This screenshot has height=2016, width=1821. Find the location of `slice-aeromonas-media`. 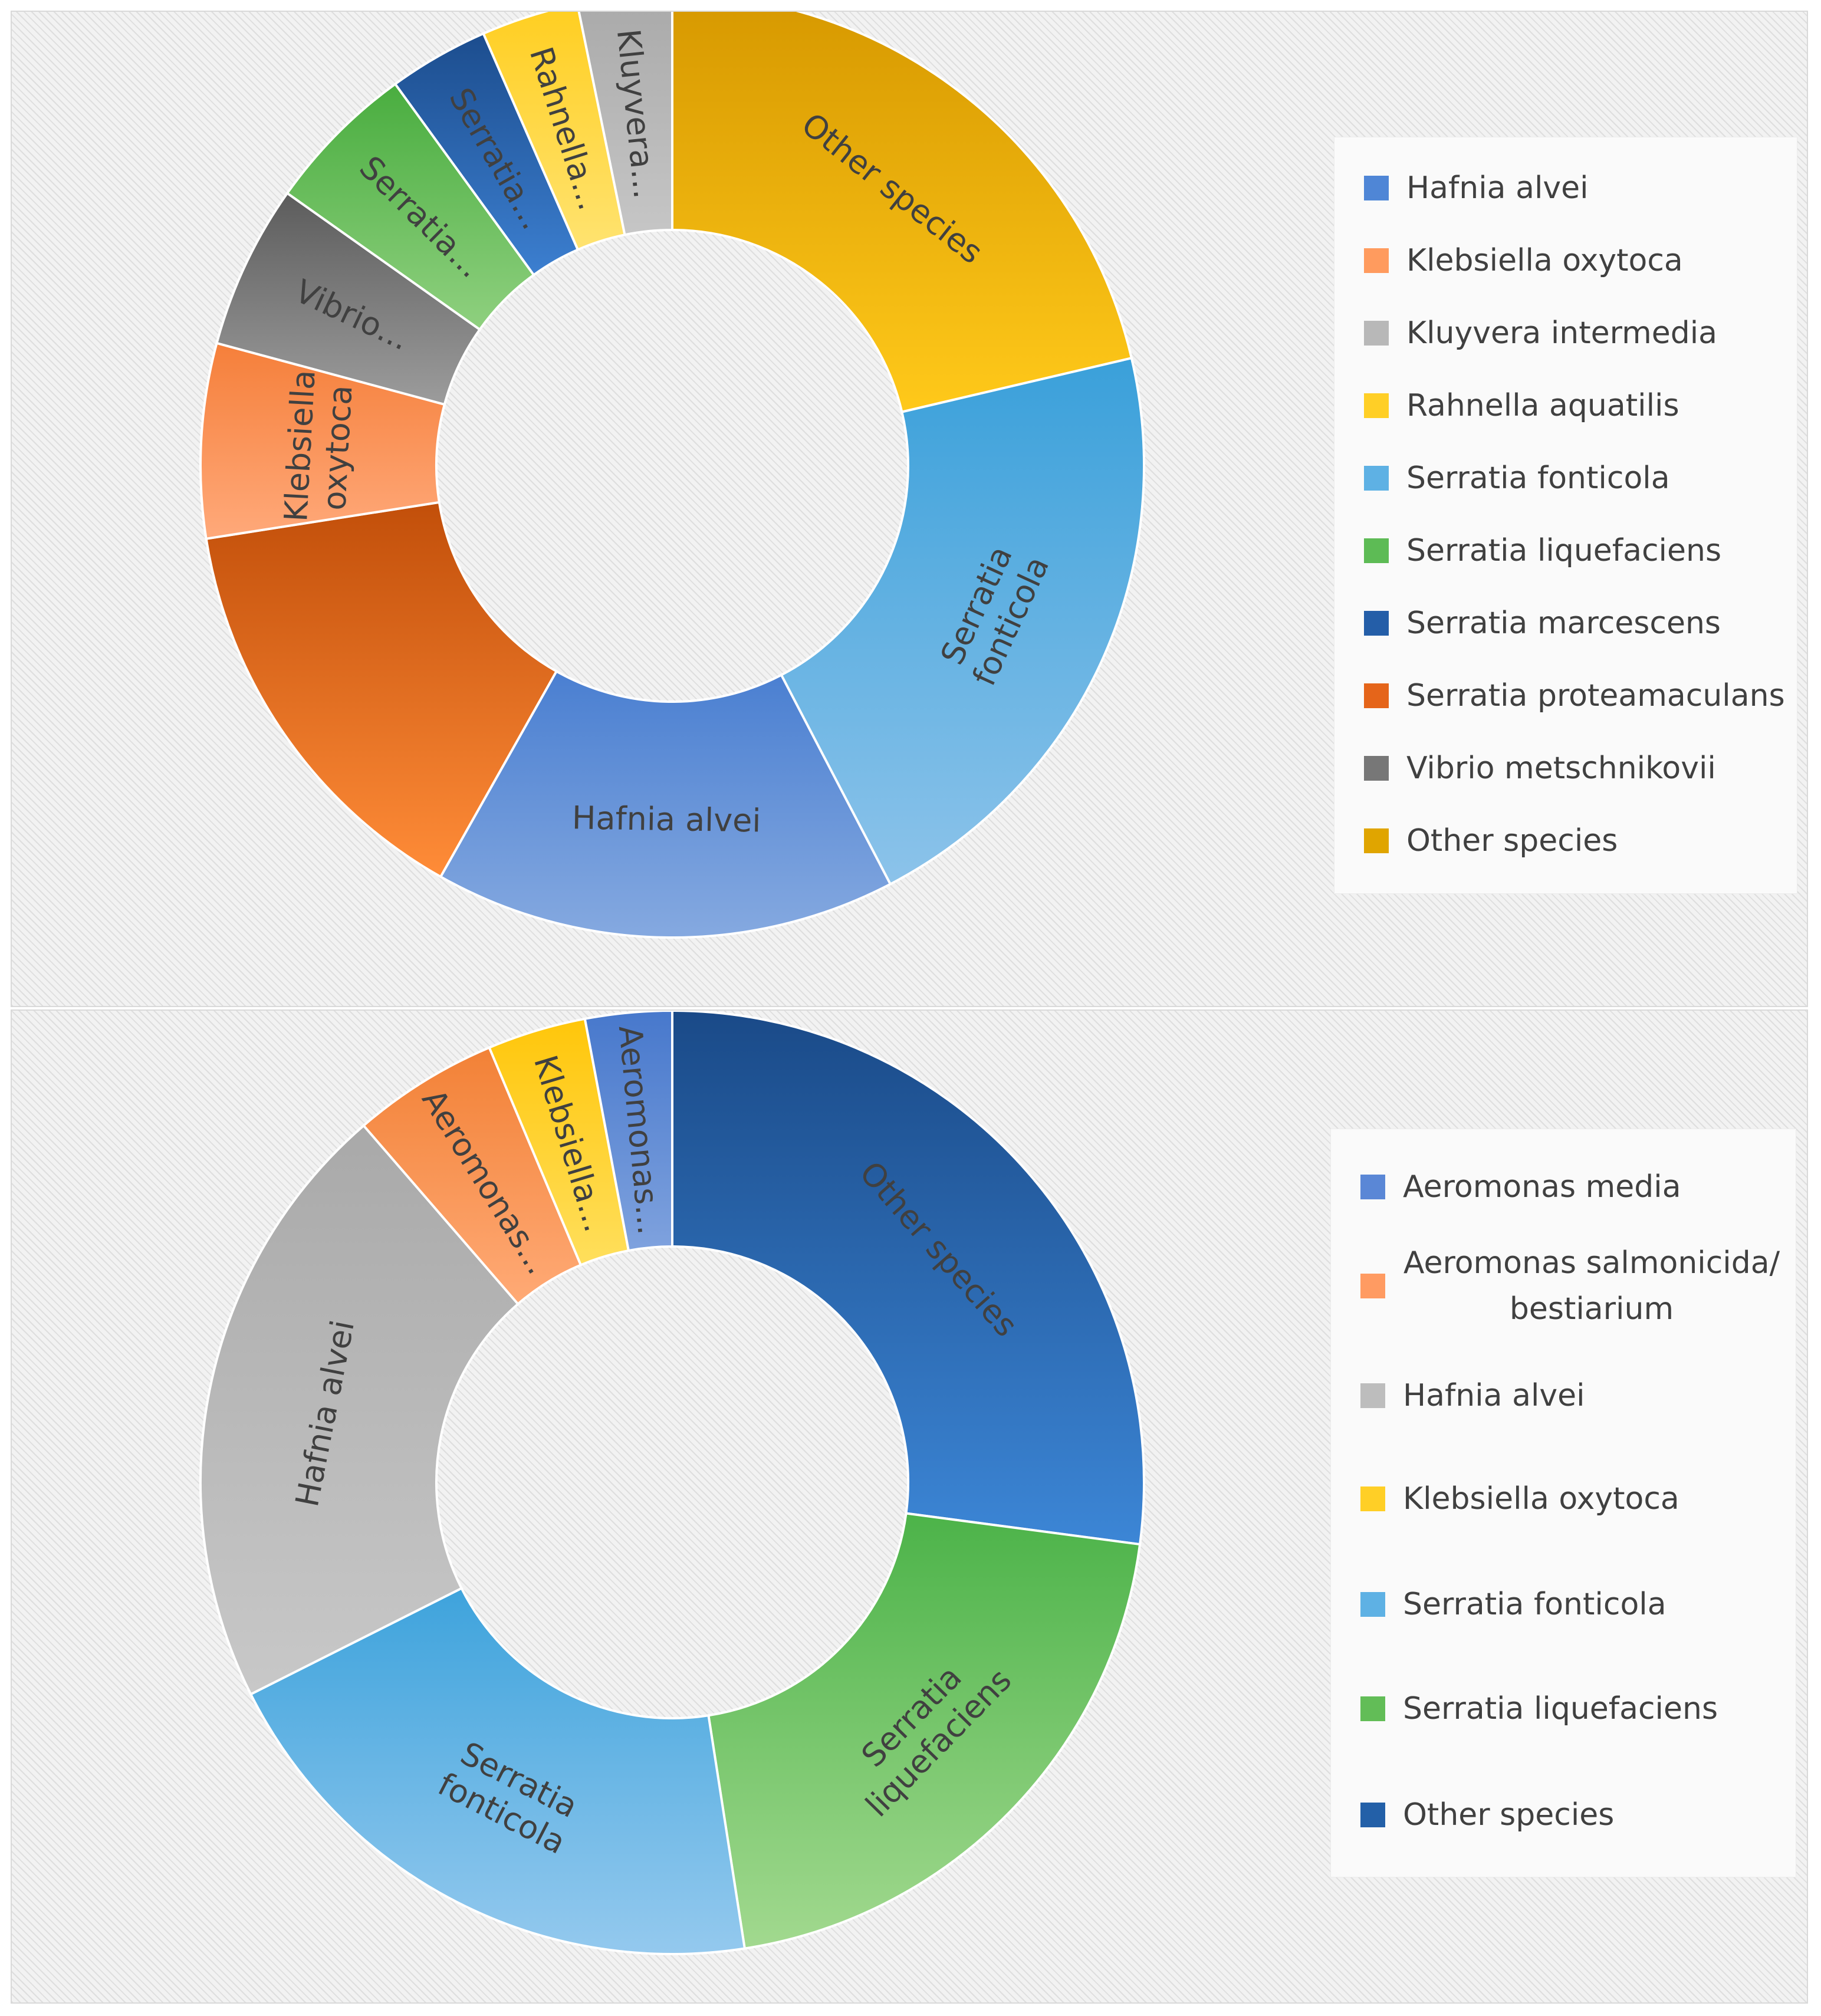

slice-aeromonas-media is located at coordinates (628, 1131).